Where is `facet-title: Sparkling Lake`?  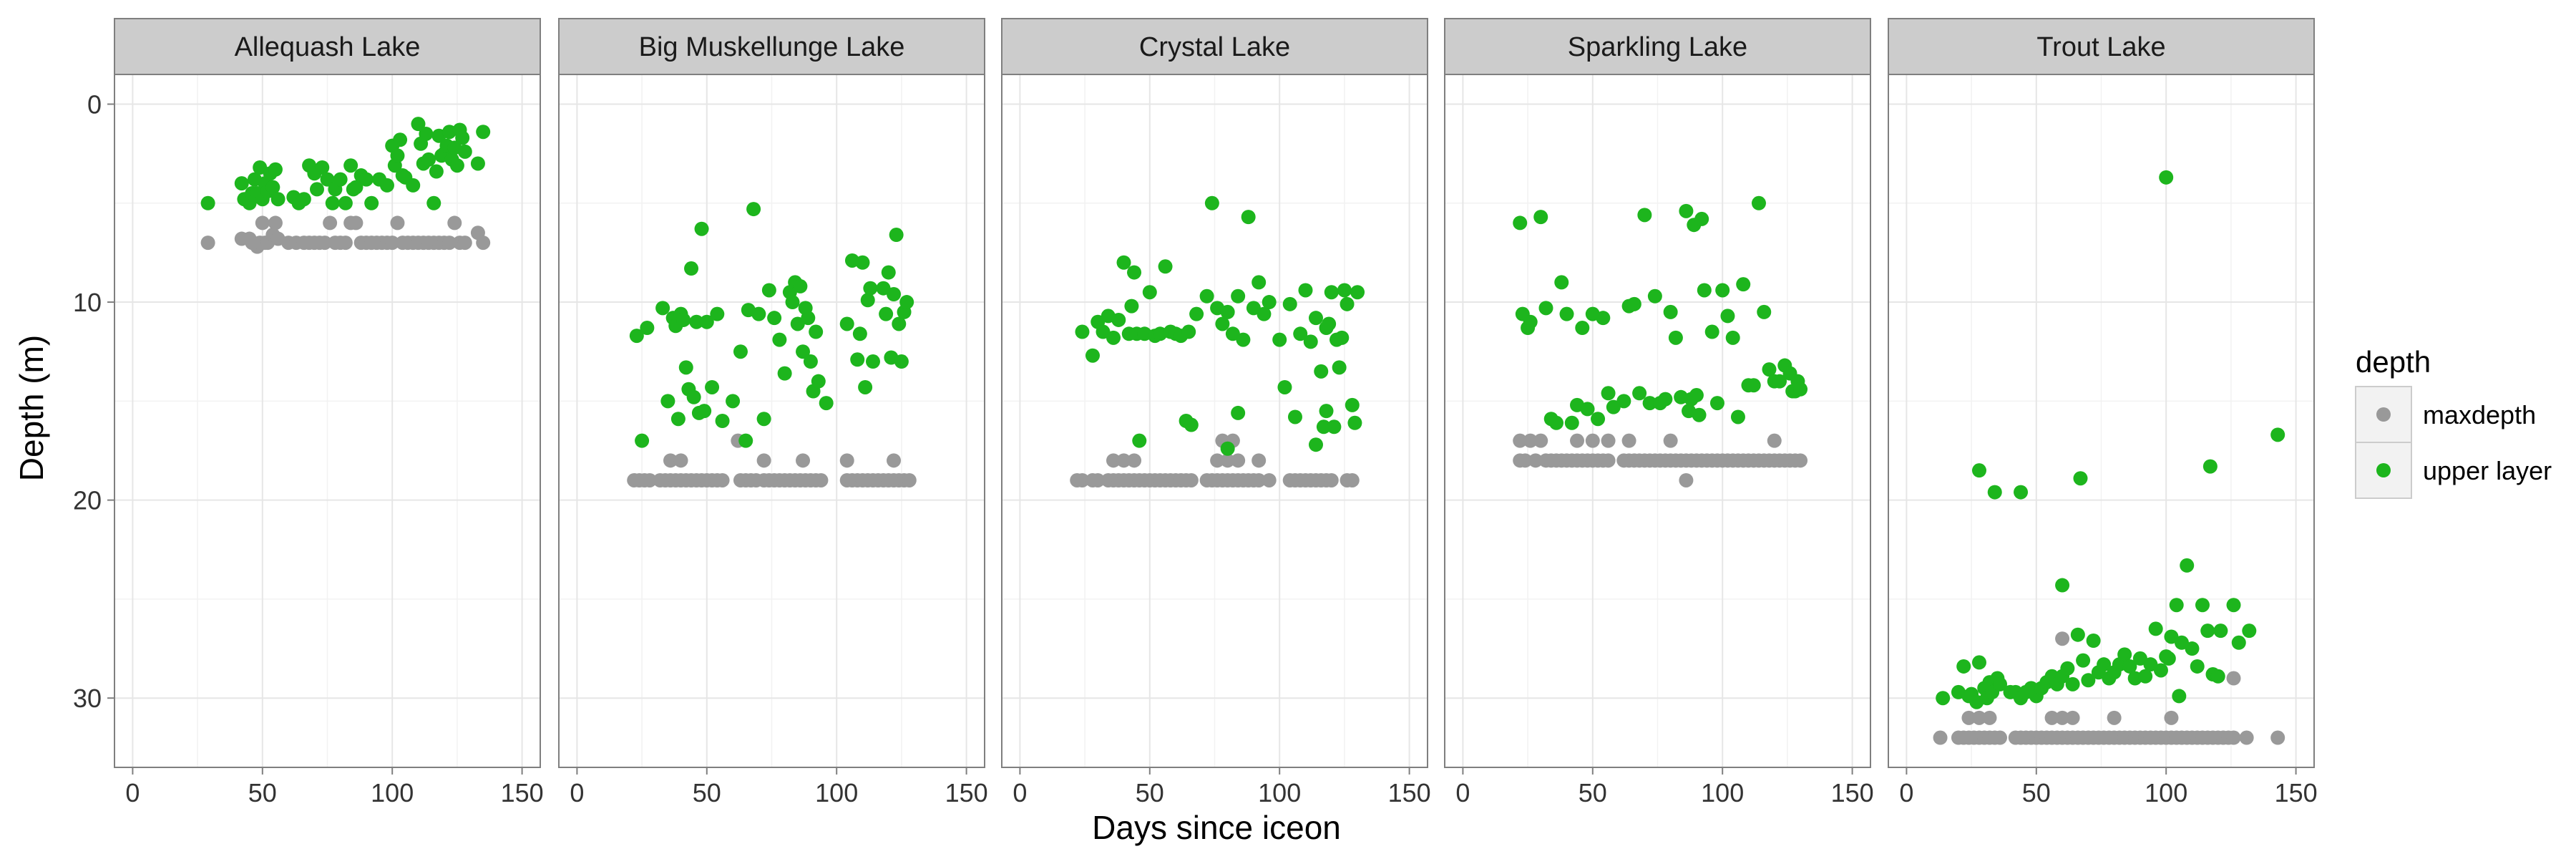
facet-title: Sparkling Lake is located at coordinates (1657, 47).